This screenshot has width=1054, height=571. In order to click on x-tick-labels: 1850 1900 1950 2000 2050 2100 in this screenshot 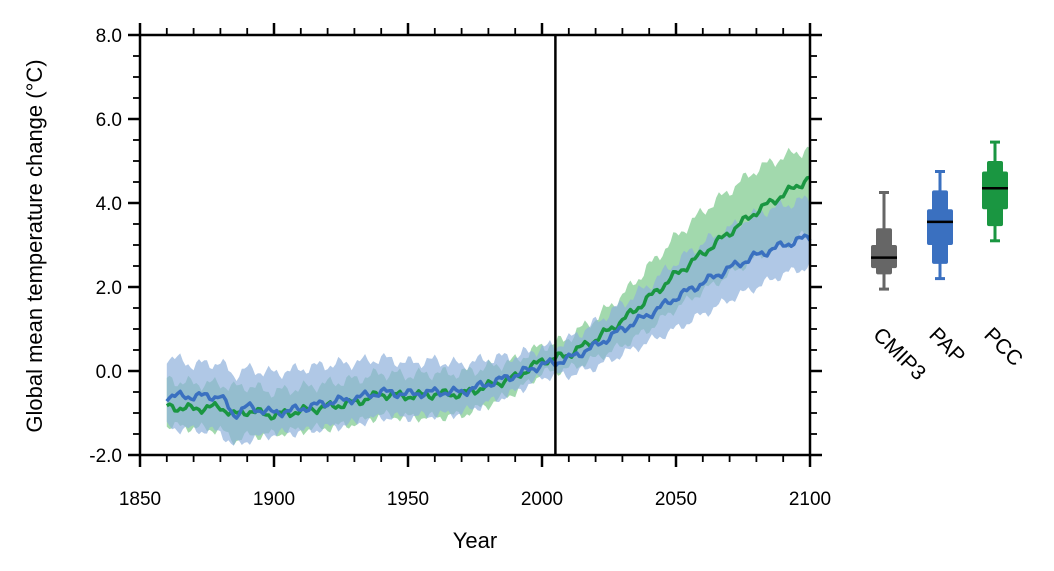, I will do `click(475, 499)`.